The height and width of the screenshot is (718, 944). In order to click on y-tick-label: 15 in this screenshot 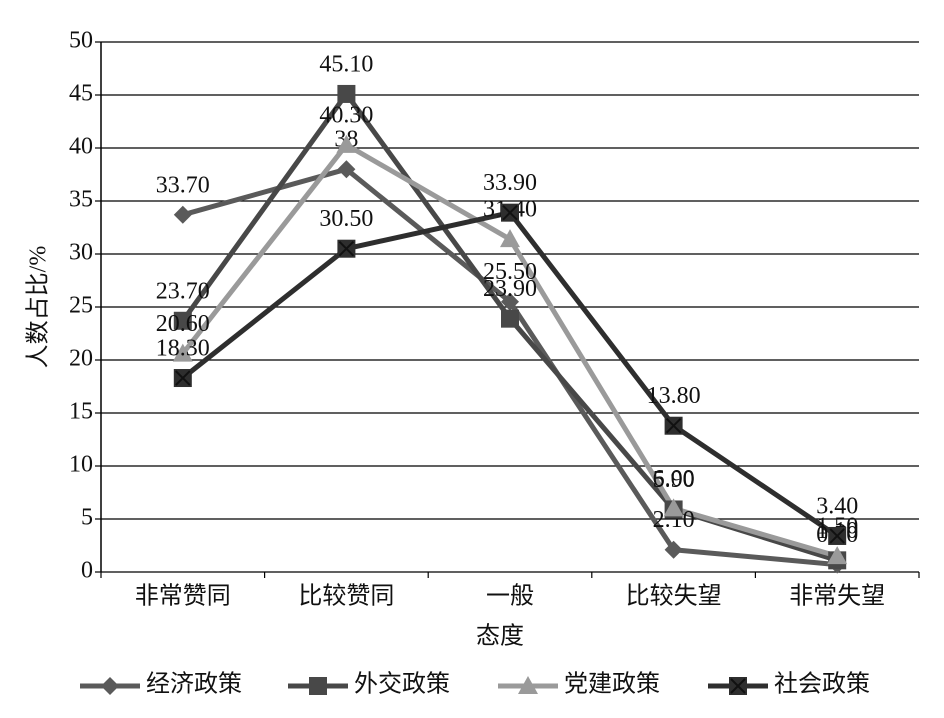, I will do `click(81, 412)`.